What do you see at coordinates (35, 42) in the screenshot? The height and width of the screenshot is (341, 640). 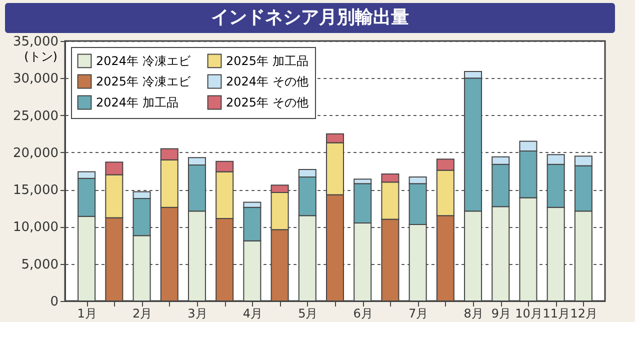 I see `y-tick-label: 35,000` at bounding box center [35, 42].